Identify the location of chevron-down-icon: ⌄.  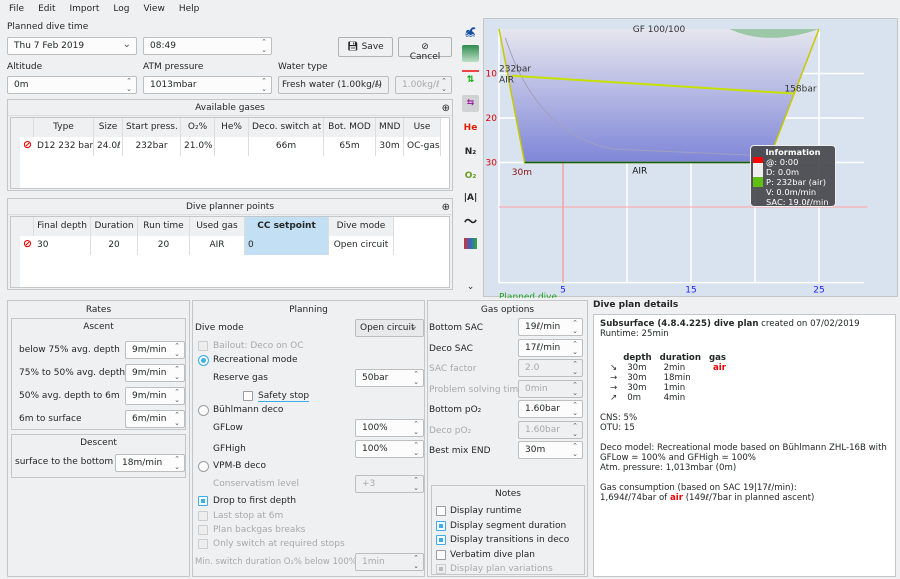
(470, 287).